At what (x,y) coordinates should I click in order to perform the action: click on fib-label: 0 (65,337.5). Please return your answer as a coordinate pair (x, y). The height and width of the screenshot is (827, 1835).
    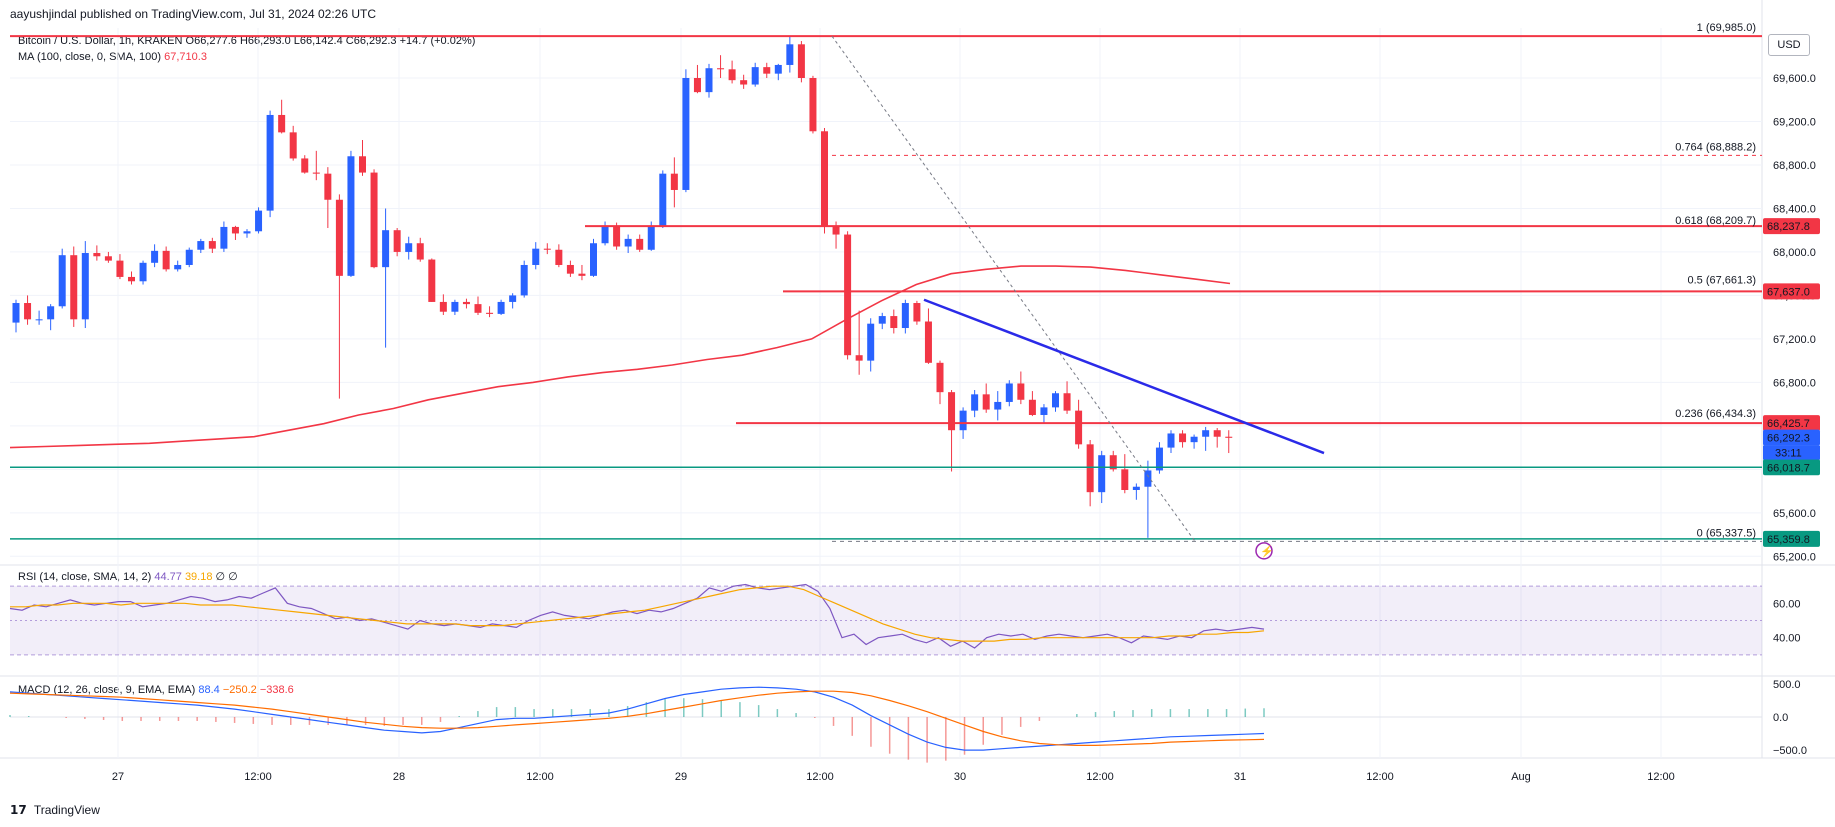
    Looking at the image, I should click on (1726, 533).